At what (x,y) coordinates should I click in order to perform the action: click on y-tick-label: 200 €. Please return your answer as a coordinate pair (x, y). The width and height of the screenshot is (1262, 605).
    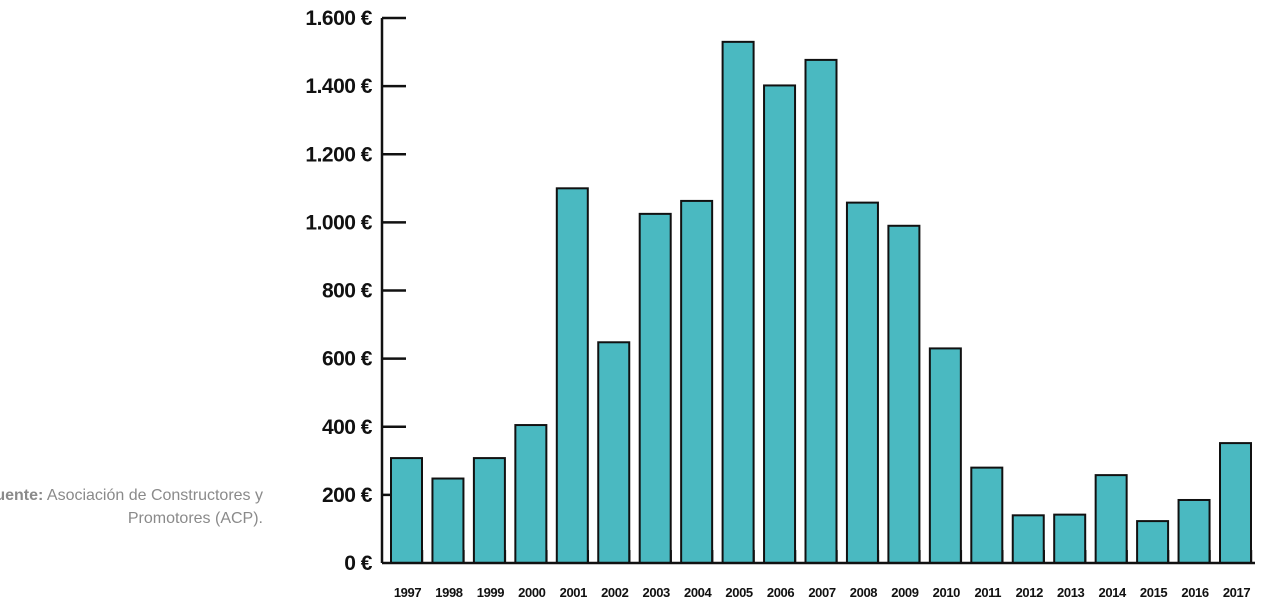
    Looking at the image, I should click on (347, 495).